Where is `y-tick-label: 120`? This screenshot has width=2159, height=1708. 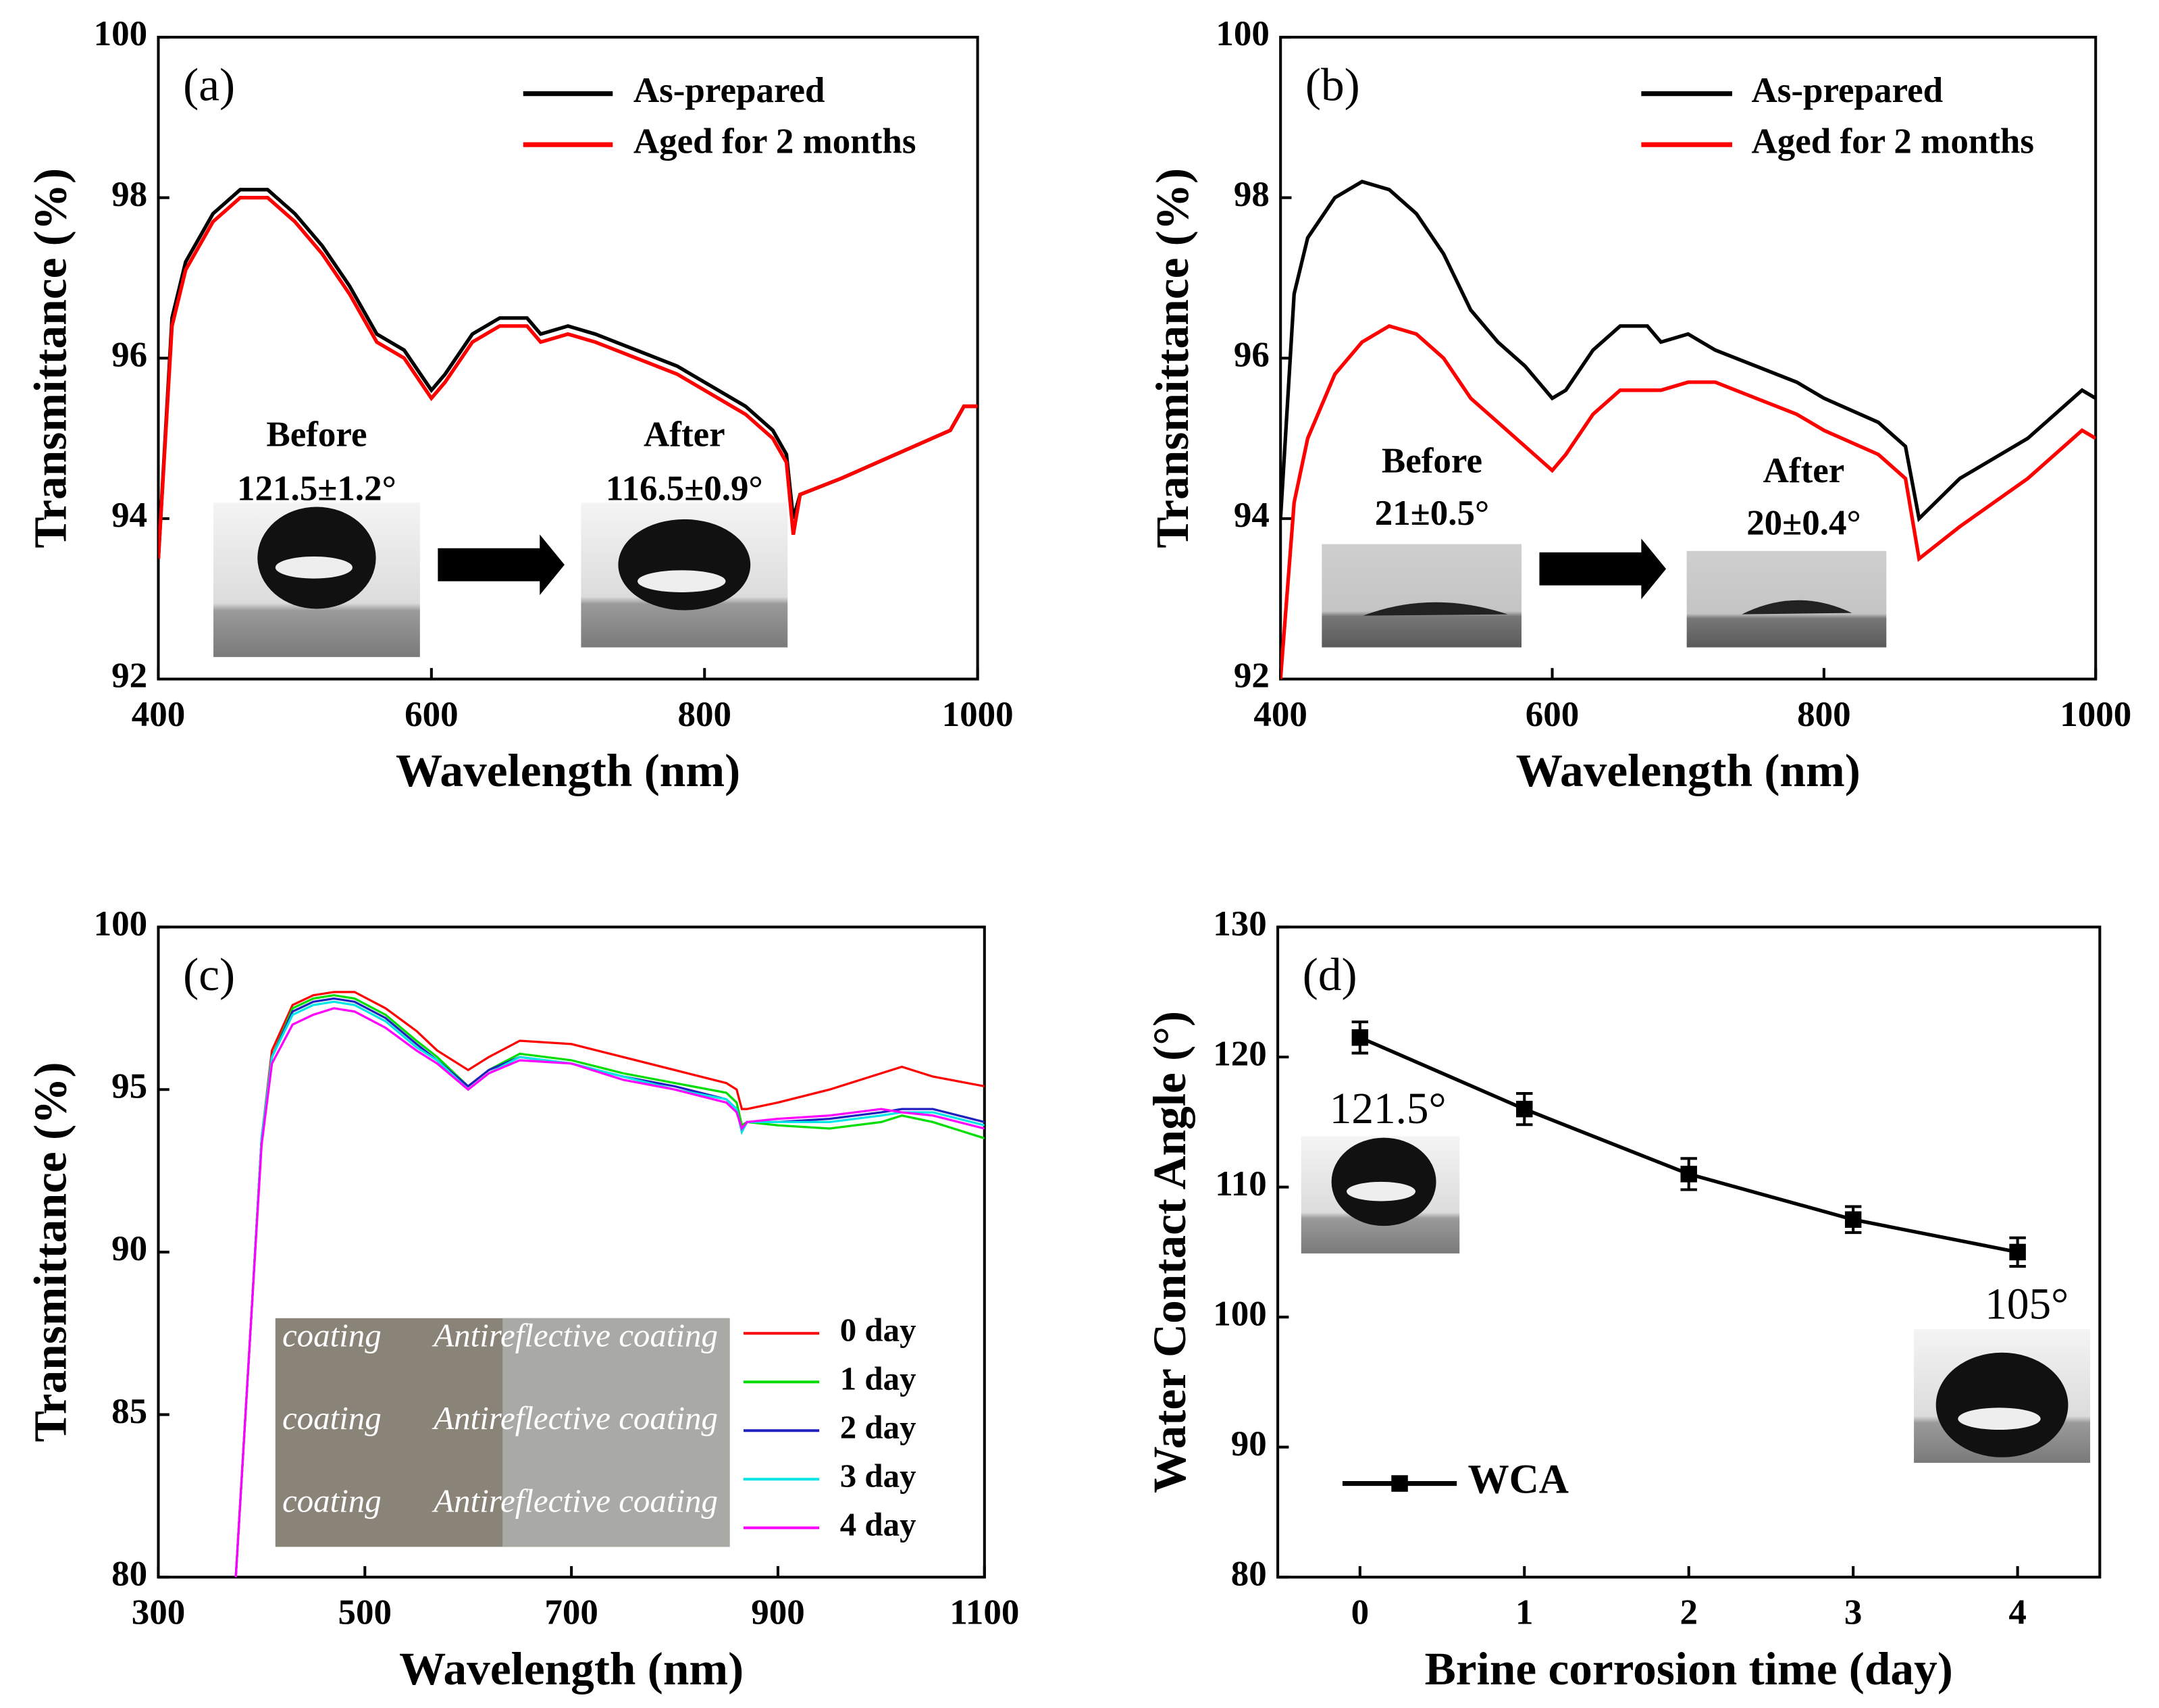
y-tick-label: 120 is located at coordinates (1239, 1053).